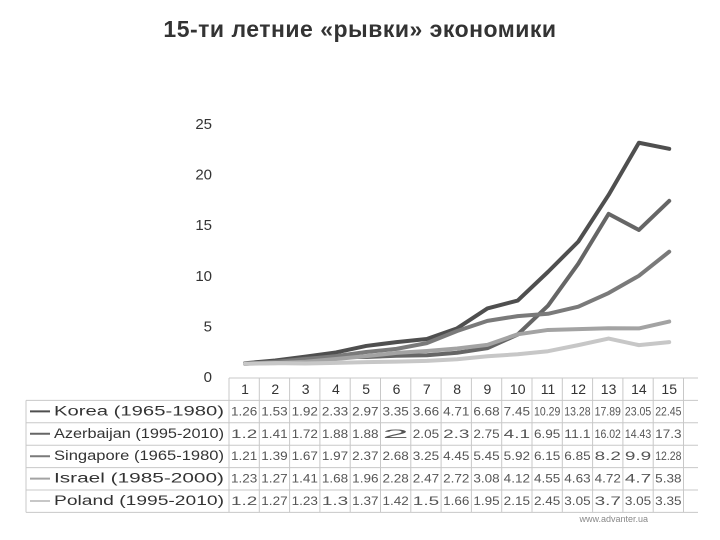 This screenshot has height=540, width=720. I want to click on y-tick-label: 15, so click(203, 225).